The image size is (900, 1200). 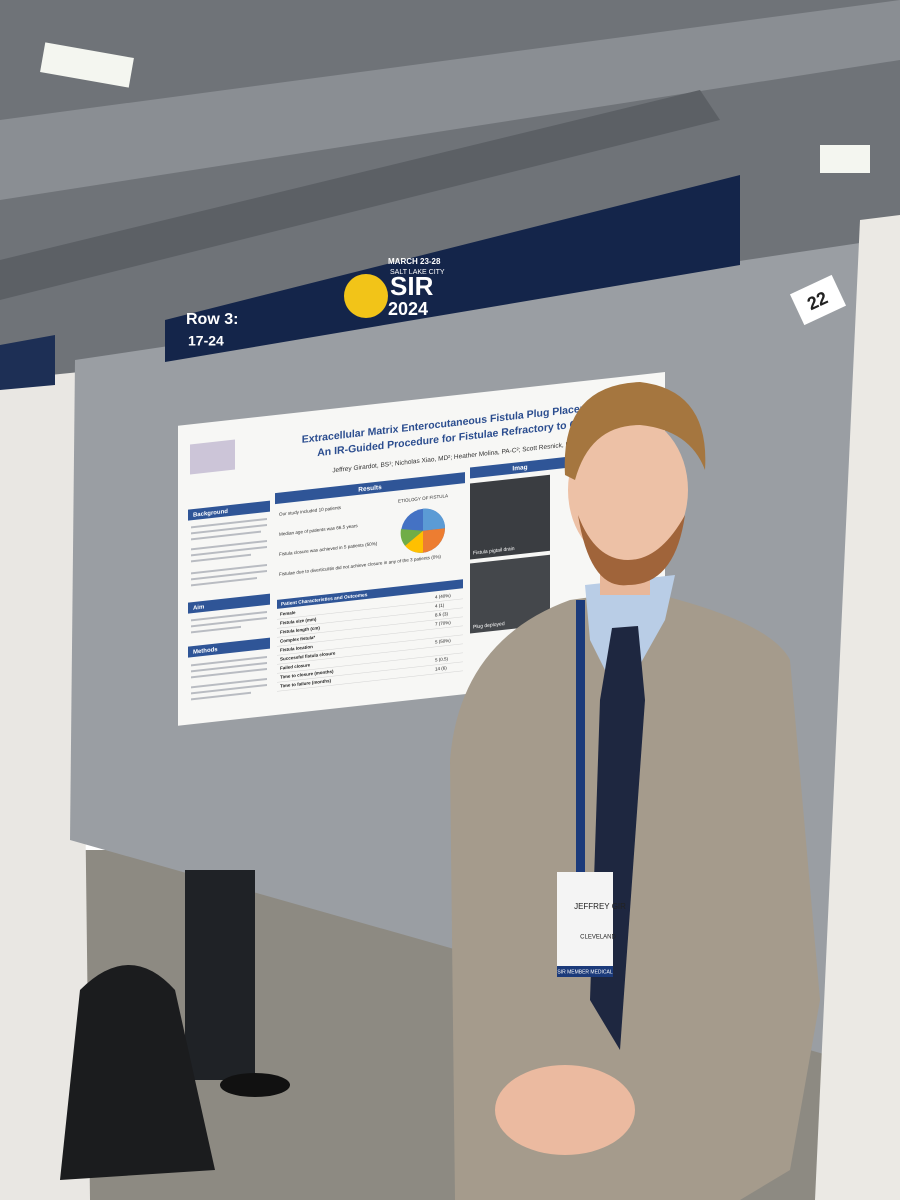 I want to click on university-logo, so click(x=212, y=457).